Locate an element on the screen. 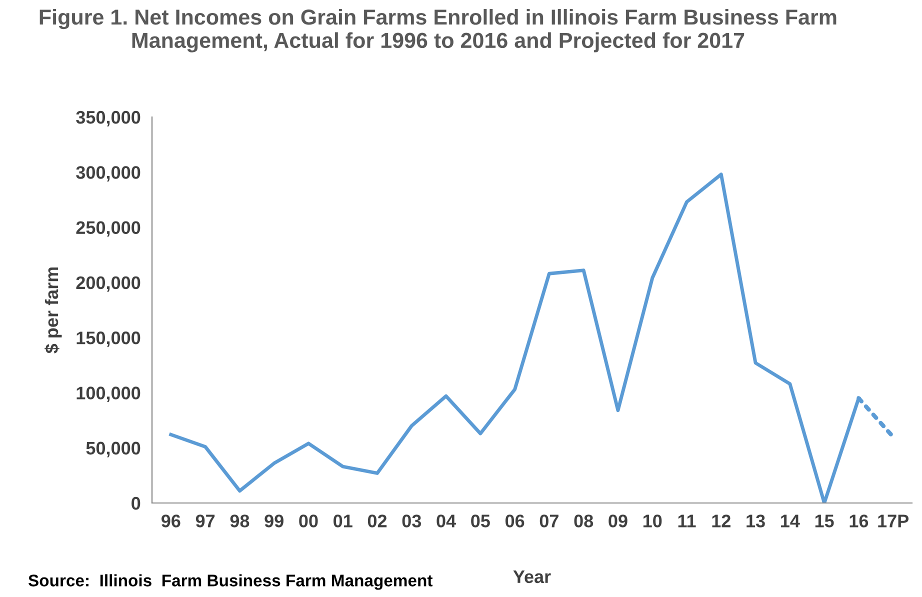 The height and width of the screenshot is (597, 922). x-tick-label: 11 is located at coordinates (687, 521).